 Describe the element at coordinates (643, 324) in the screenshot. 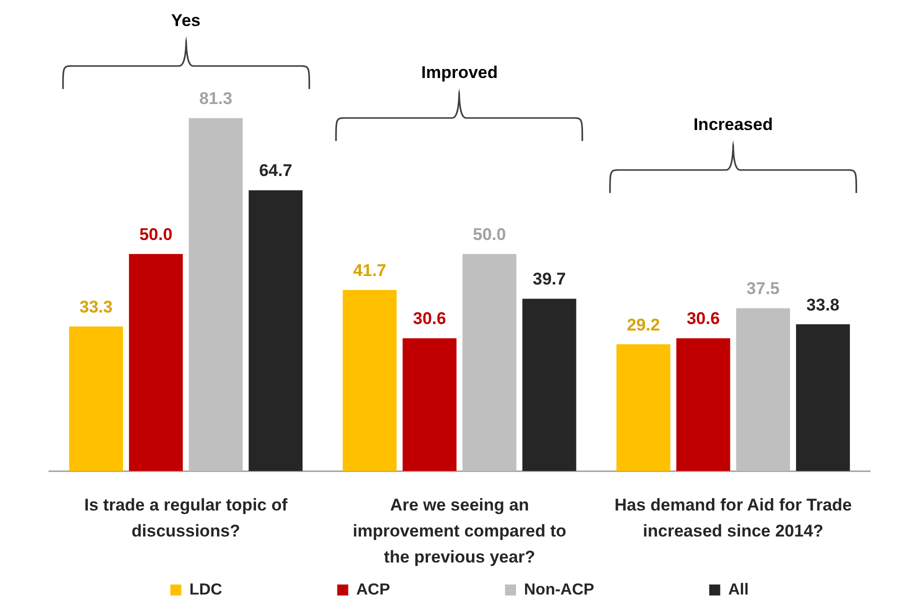

I see `data-label: 29.2` at that location.